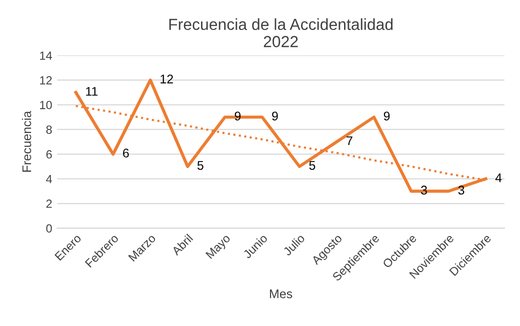 Image resolution: width=520 pixels, height=326 pixels. I want to click on y-tick-label: 6, so click(49, 154).